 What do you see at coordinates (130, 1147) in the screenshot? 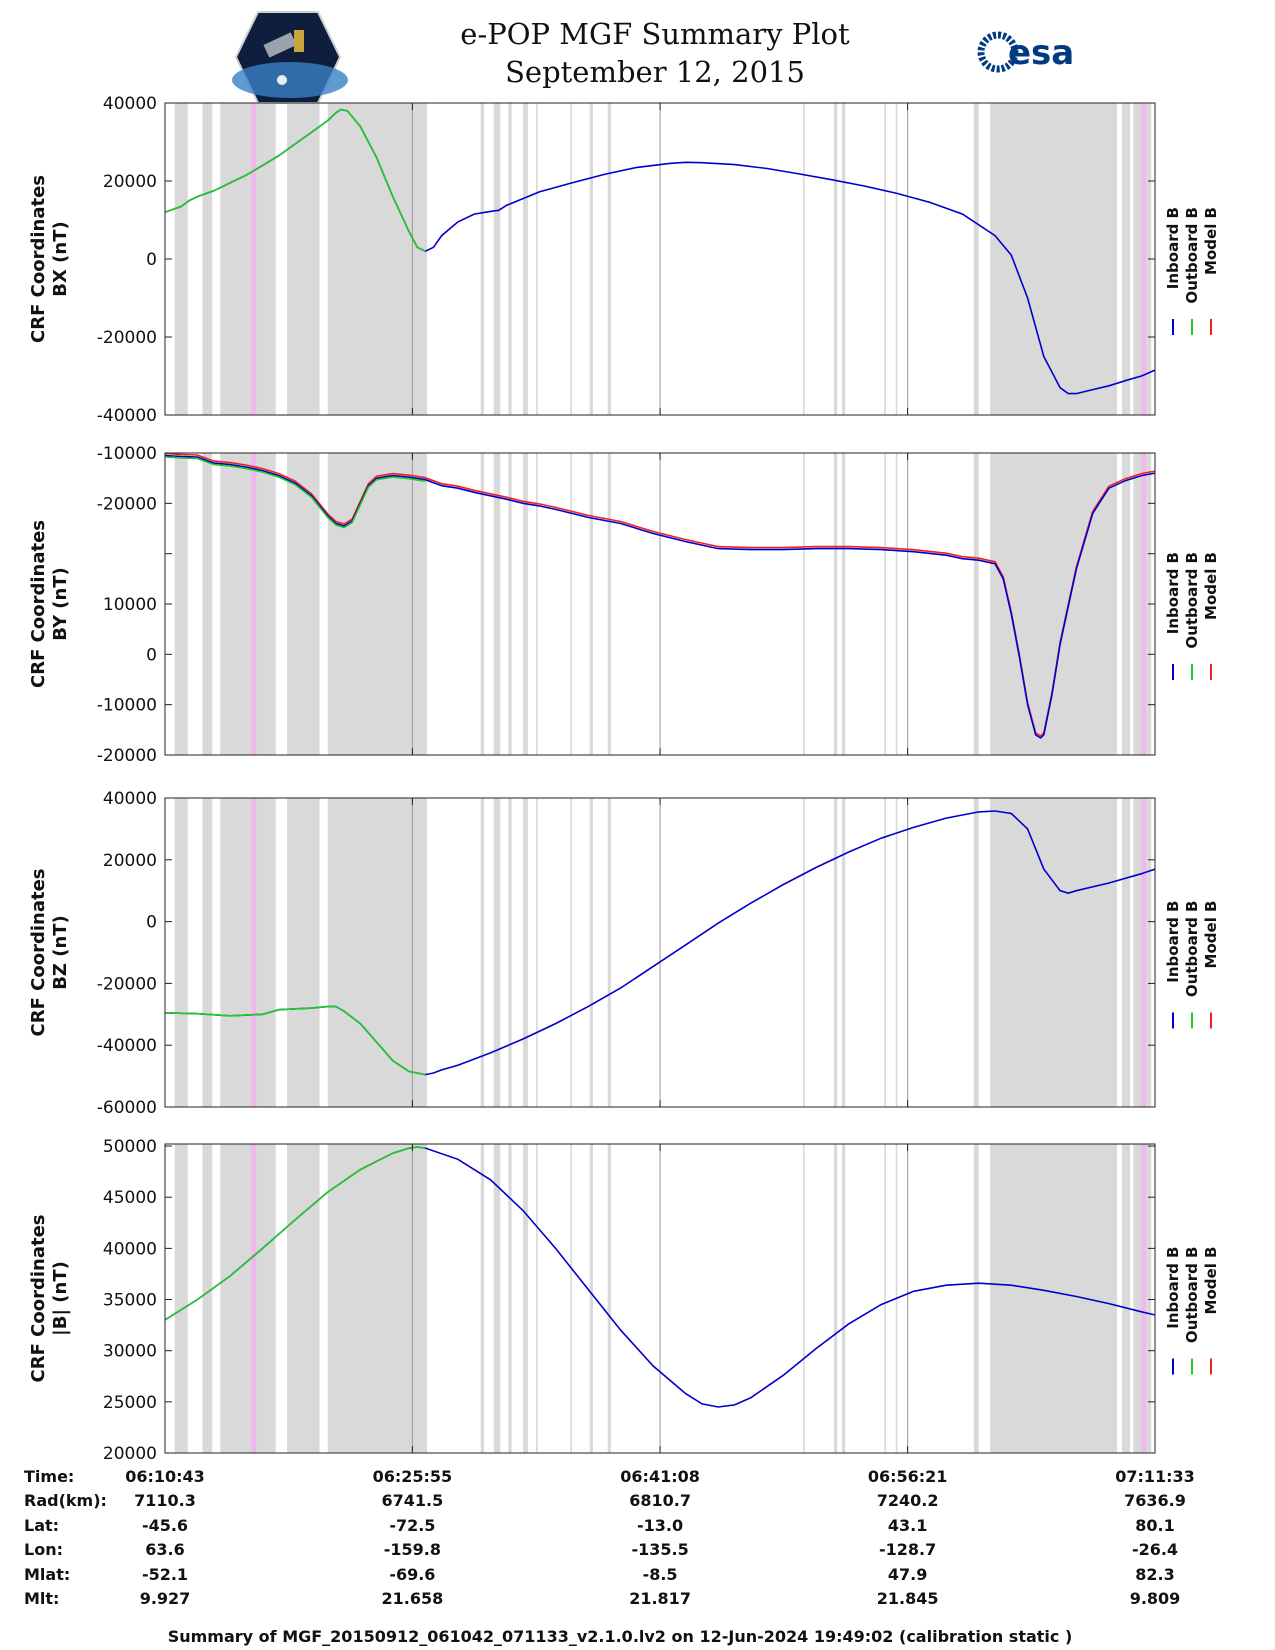
I see `y-tick-label: 50000` at bounding box center [130, 1147].